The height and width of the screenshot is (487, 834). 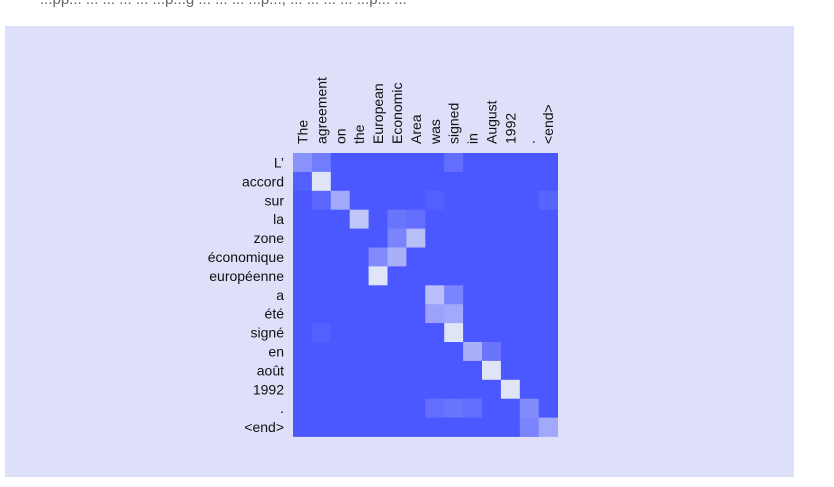 I want to click on heatmap-cell-r3-c7, so click(x=435, y=219).